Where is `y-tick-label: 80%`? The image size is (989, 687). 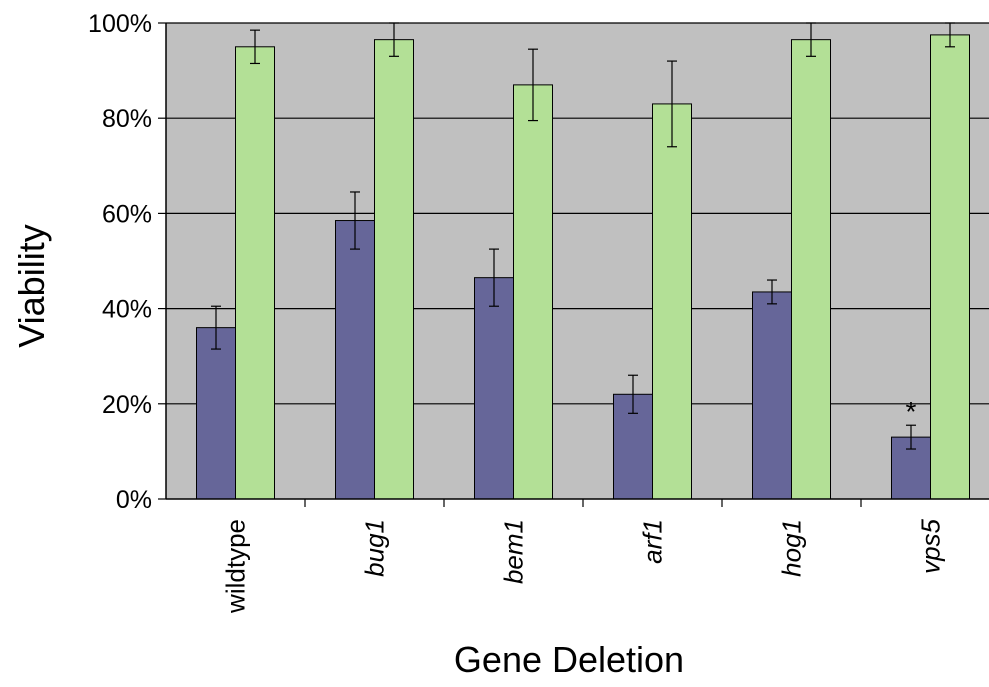 y-tick-label: 80% is located at coordinates (127, 119).